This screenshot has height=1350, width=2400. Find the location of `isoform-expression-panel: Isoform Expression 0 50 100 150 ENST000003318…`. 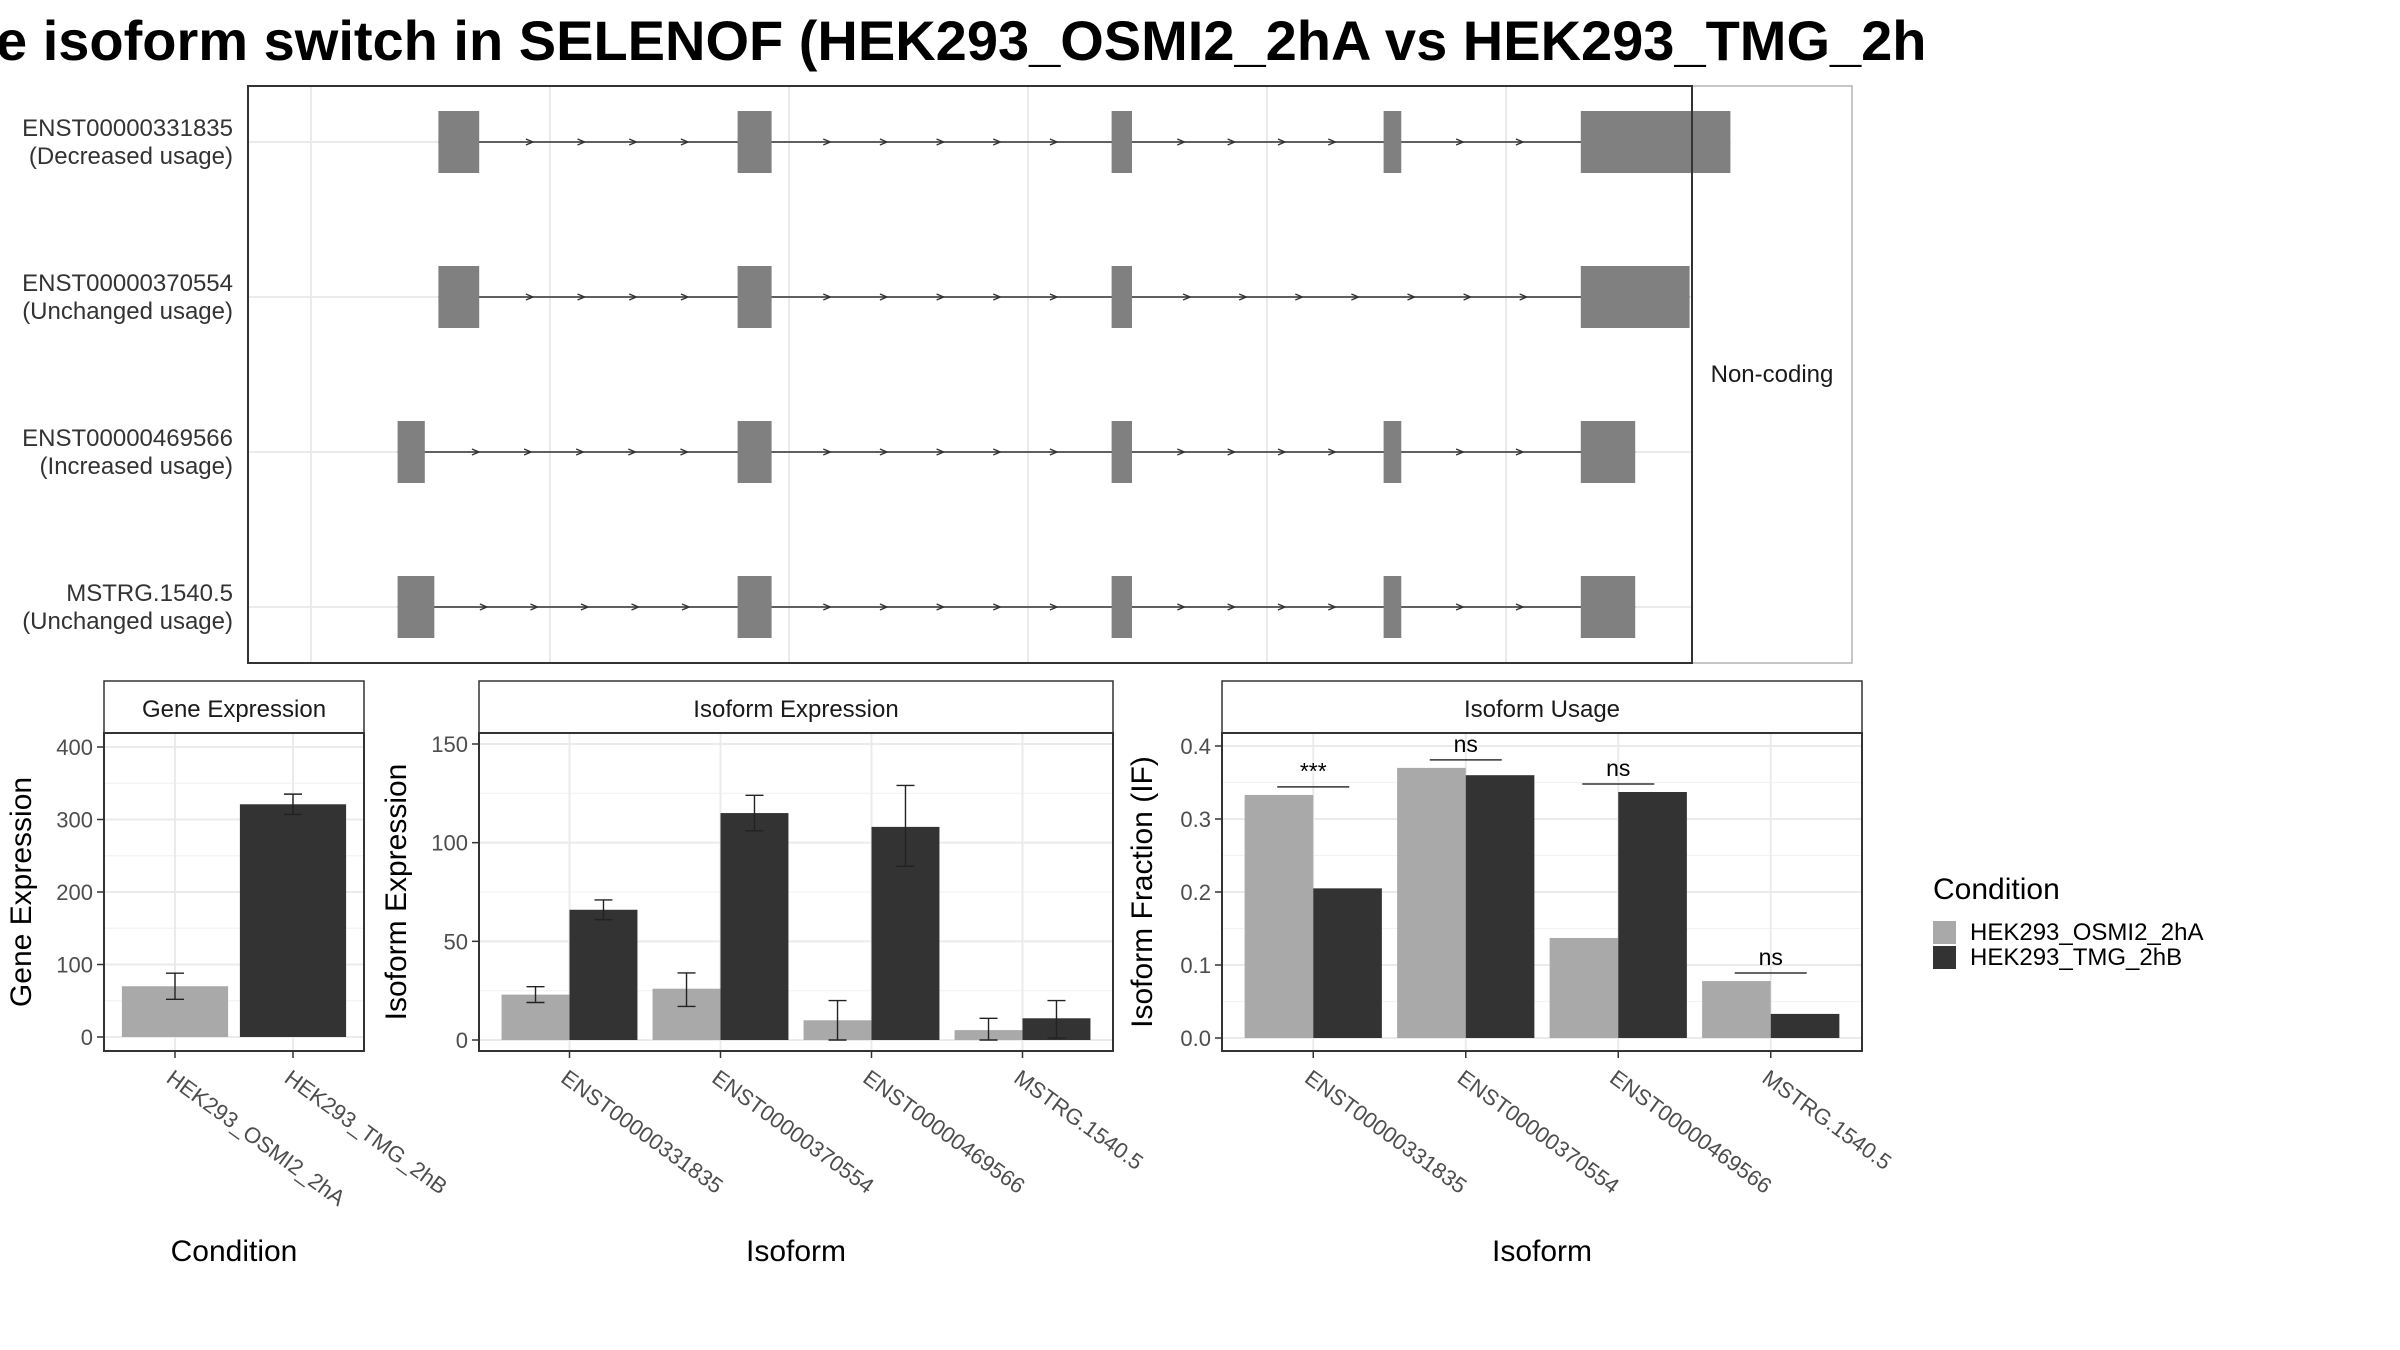

isoform-expression-panel: Isoform Expression 0 50 100 150 ENST000003318… is located at coordinates (764, 974).